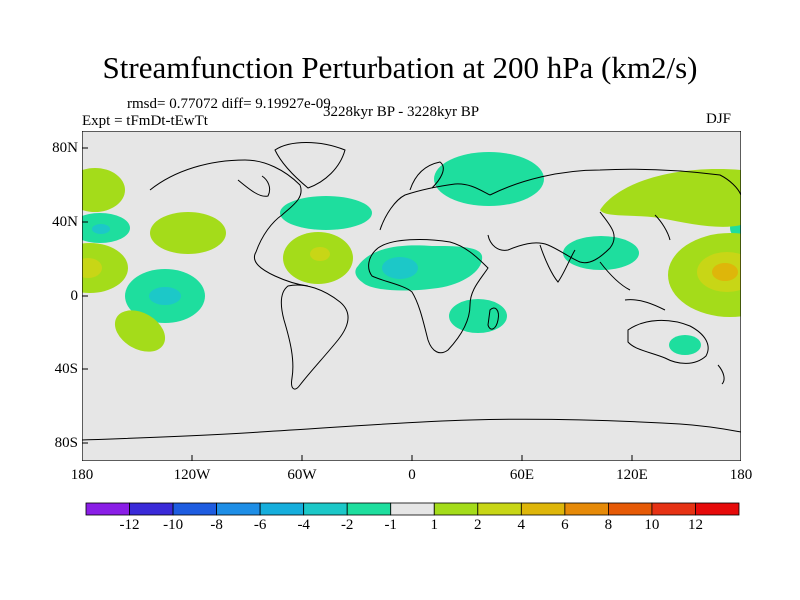 This screenshot has height=600, width=800. What do you see at coordinates (434, 525) in the screenshot?
I see `colorbar-label: 1` at bounding box center [434, 525].